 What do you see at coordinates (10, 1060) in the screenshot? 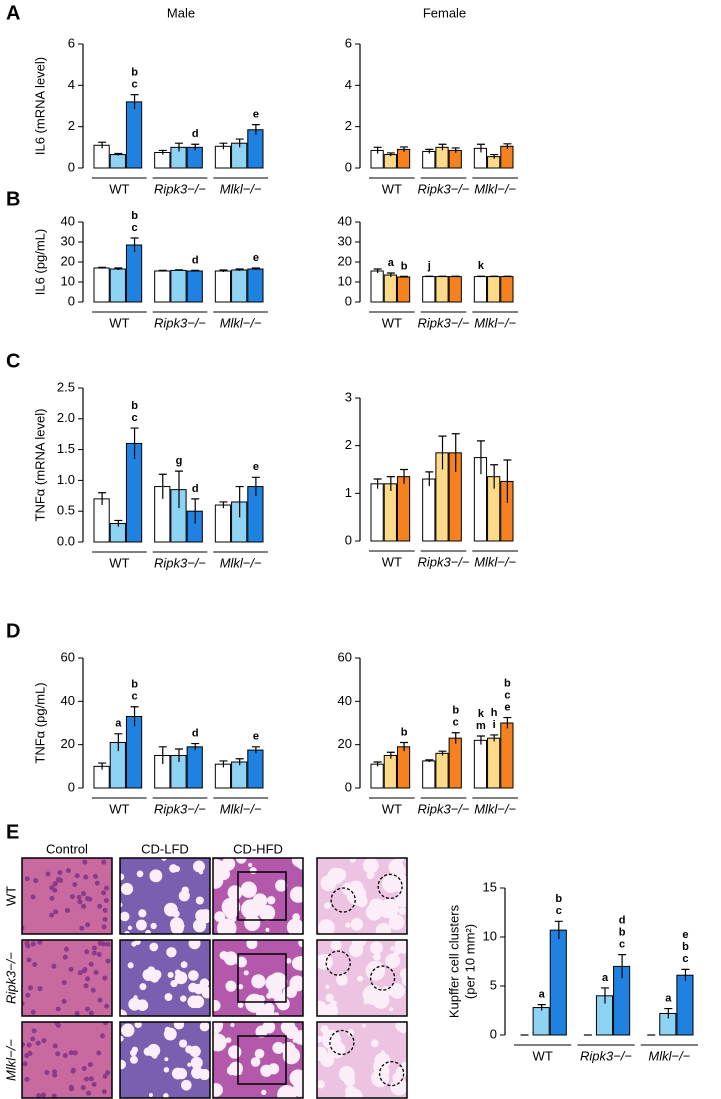
I see `row-label: Mlkl−/−` at bounding box center [10, 1060].